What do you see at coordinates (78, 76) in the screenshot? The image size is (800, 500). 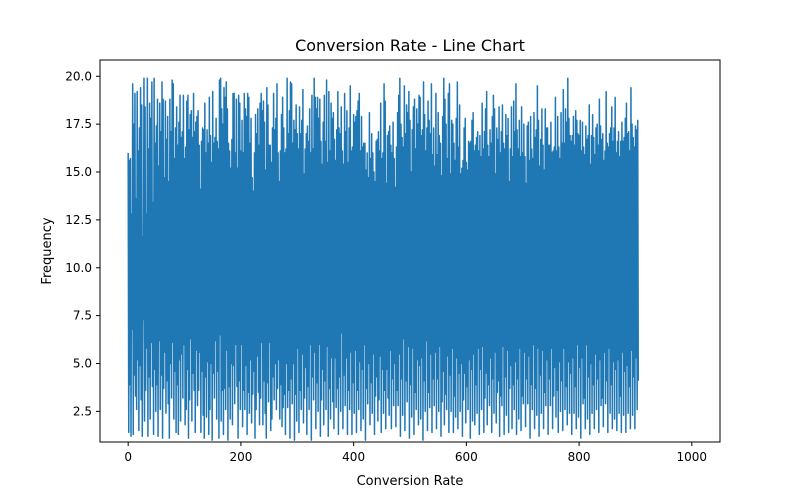 I see `y-tick-label: 20.0` at bounding box center [78, 76].